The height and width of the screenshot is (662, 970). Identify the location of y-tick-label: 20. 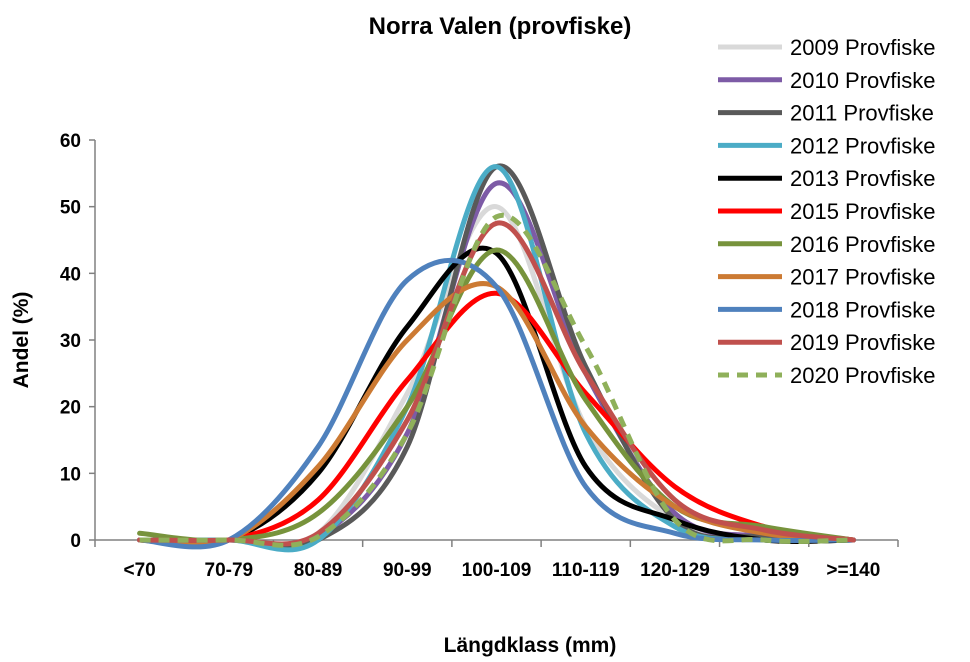
(70, 408).